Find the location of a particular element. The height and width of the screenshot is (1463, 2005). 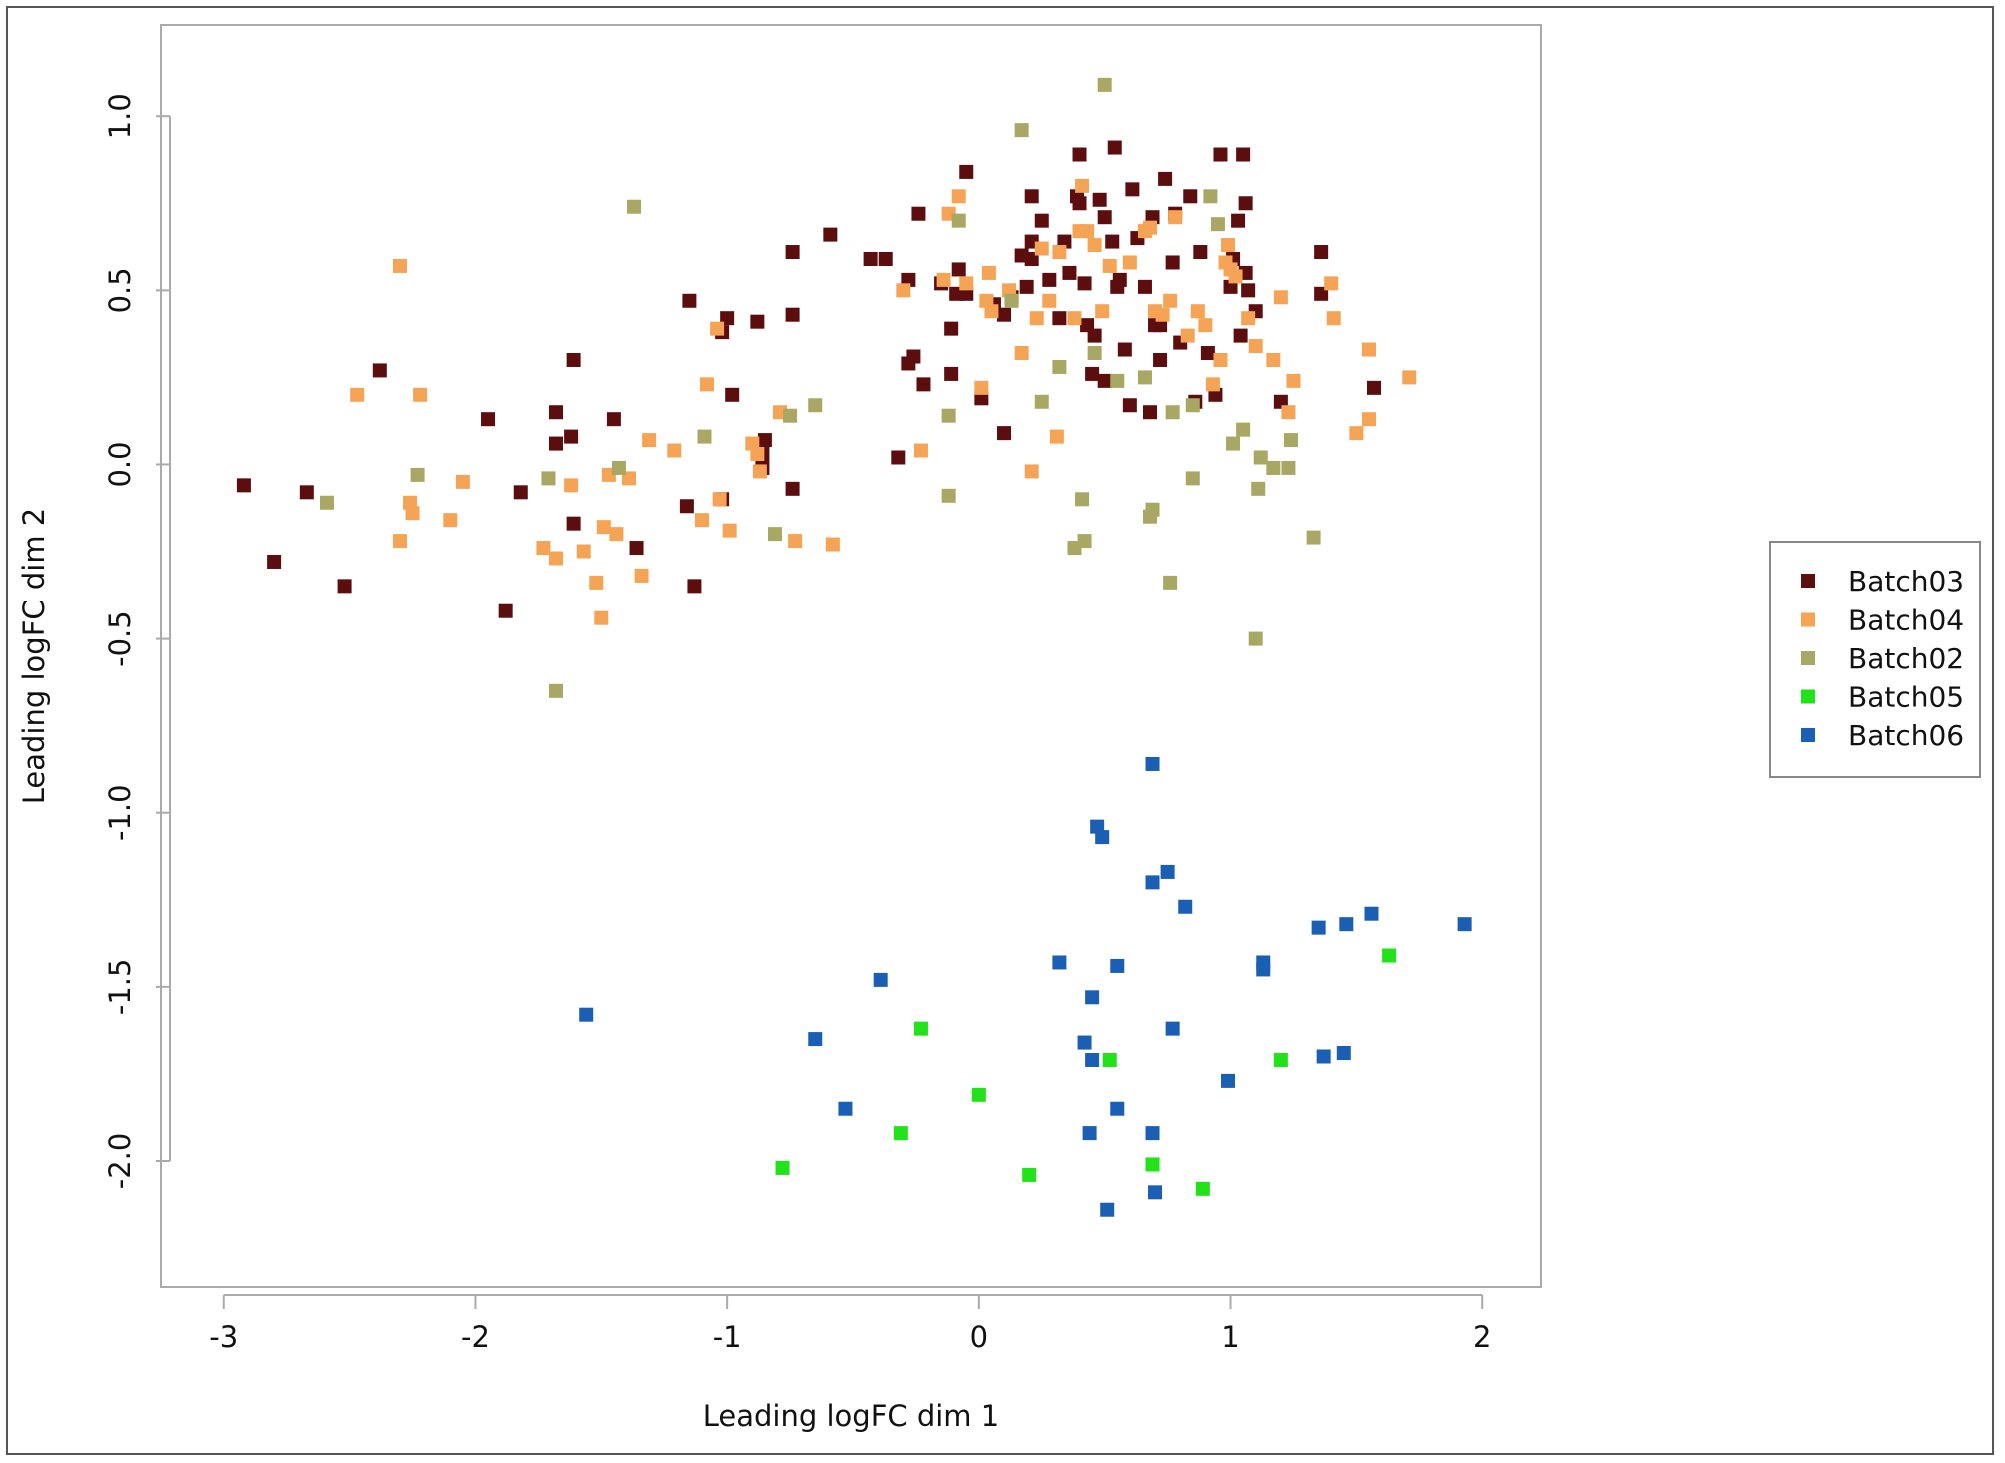

y-tick-label: 0.5 is located at coordinates (120, 290).